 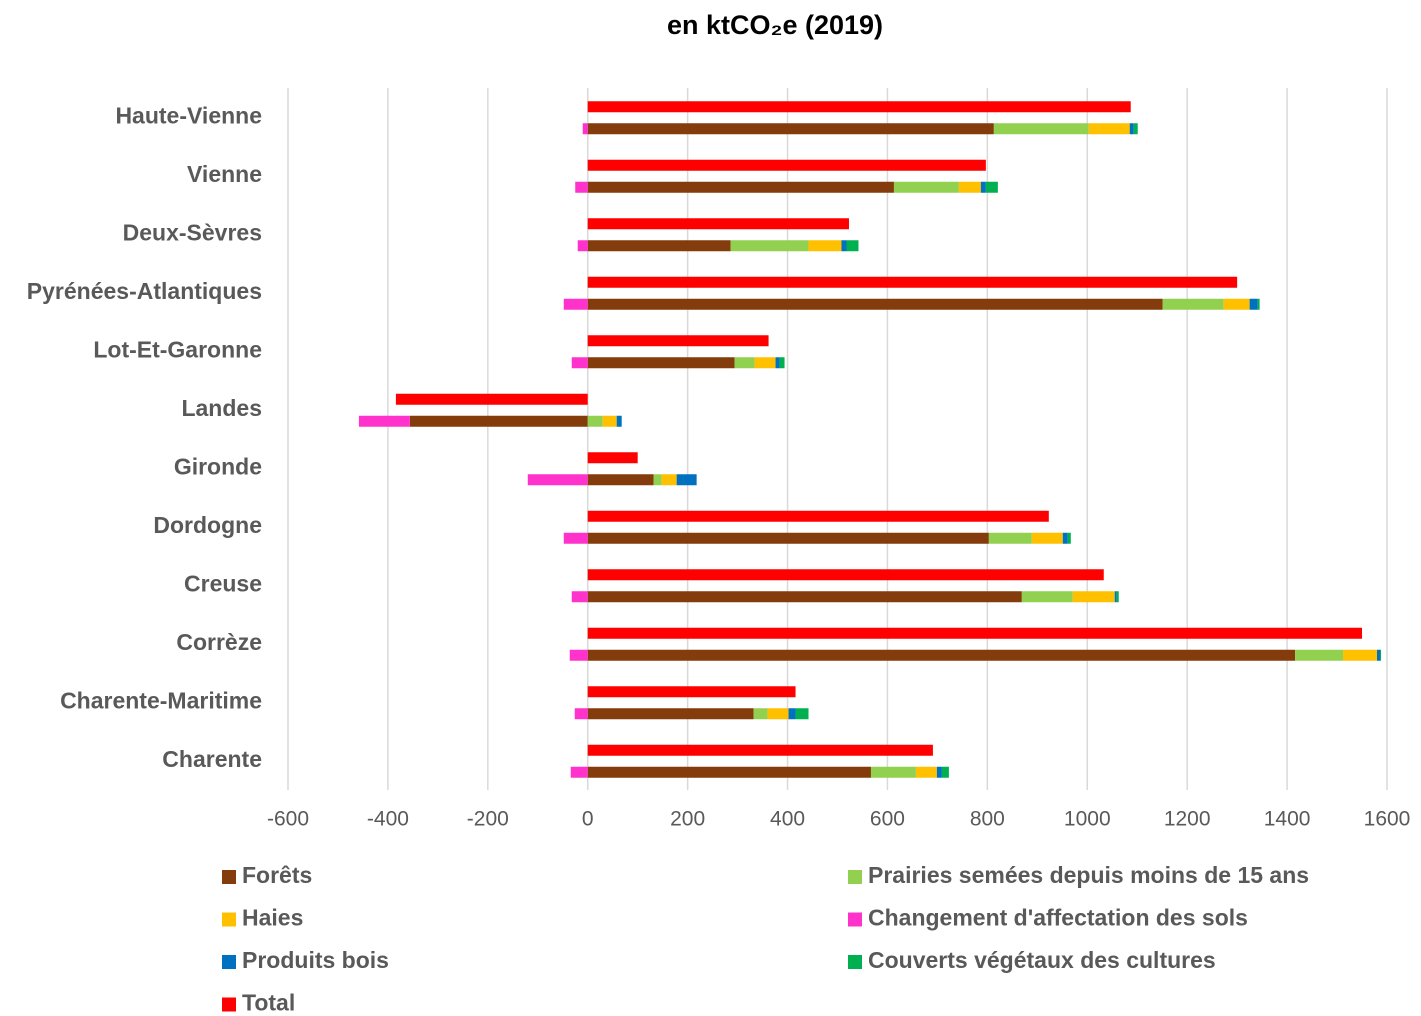 What do you see at coordinates (177, 349) in the screenshot?
I see `category-label: Lot-Et-Garonne` at bounding box center [177, 349].